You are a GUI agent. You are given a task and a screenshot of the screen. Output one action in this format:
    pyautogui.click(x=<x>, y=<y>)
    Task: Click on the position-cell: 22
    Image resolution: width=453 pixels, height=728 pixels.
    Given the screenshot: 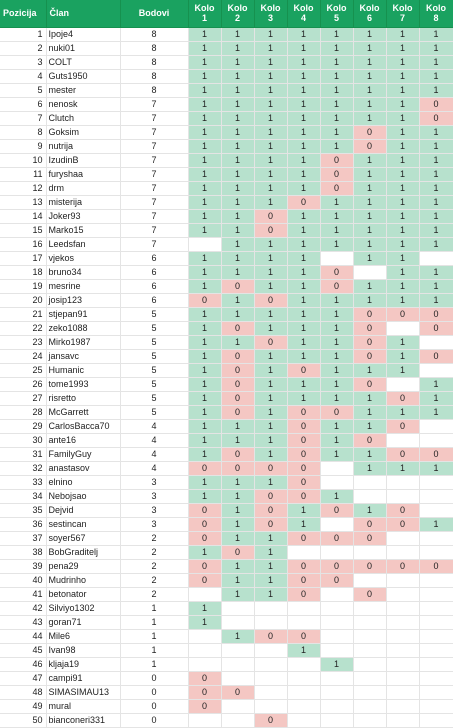 What is the action you would take?
    pyautogui.click(x=23, y=328)
    